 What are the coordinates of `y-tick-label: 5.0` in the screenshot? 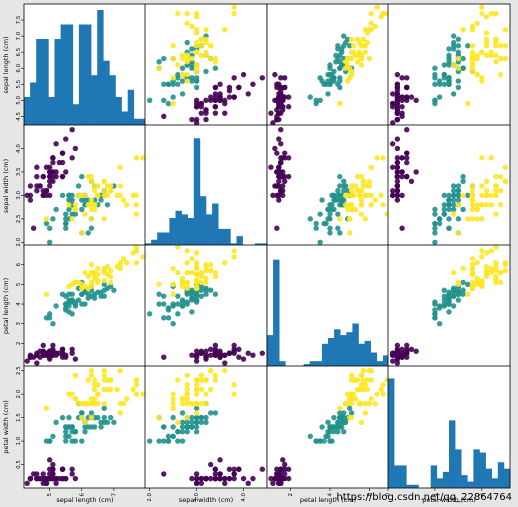 It's located at (19, 99).